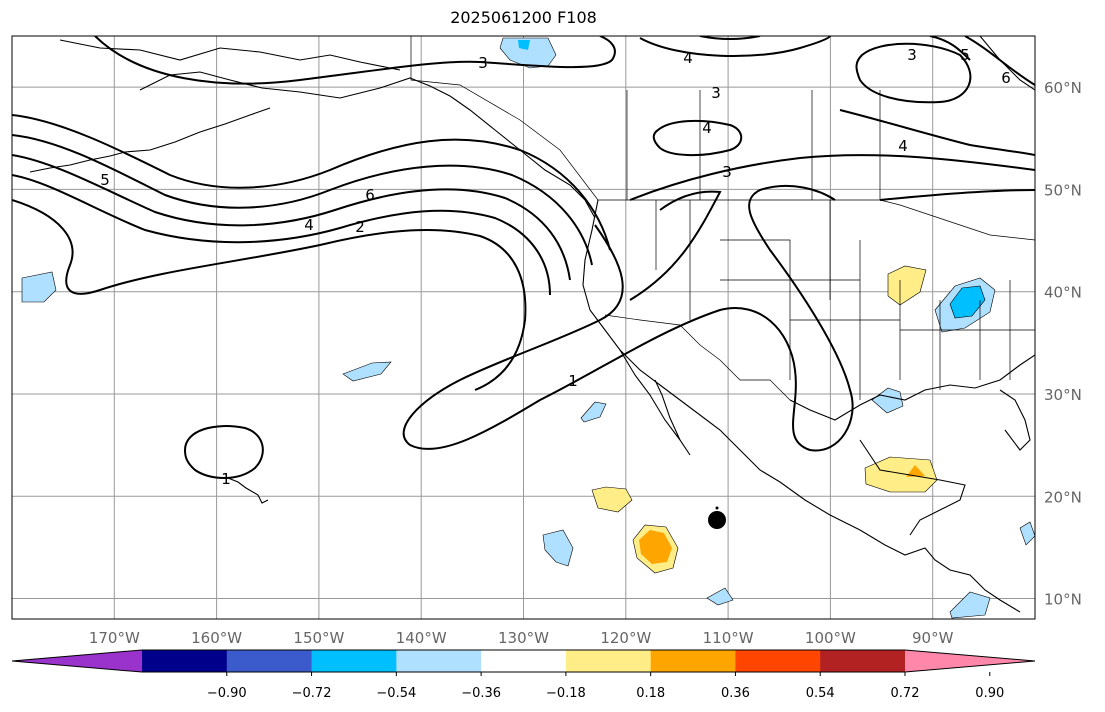  Describe the element at coordinates (77, 661) in the screenshot. I see `colorbar-extend-low` at that location.